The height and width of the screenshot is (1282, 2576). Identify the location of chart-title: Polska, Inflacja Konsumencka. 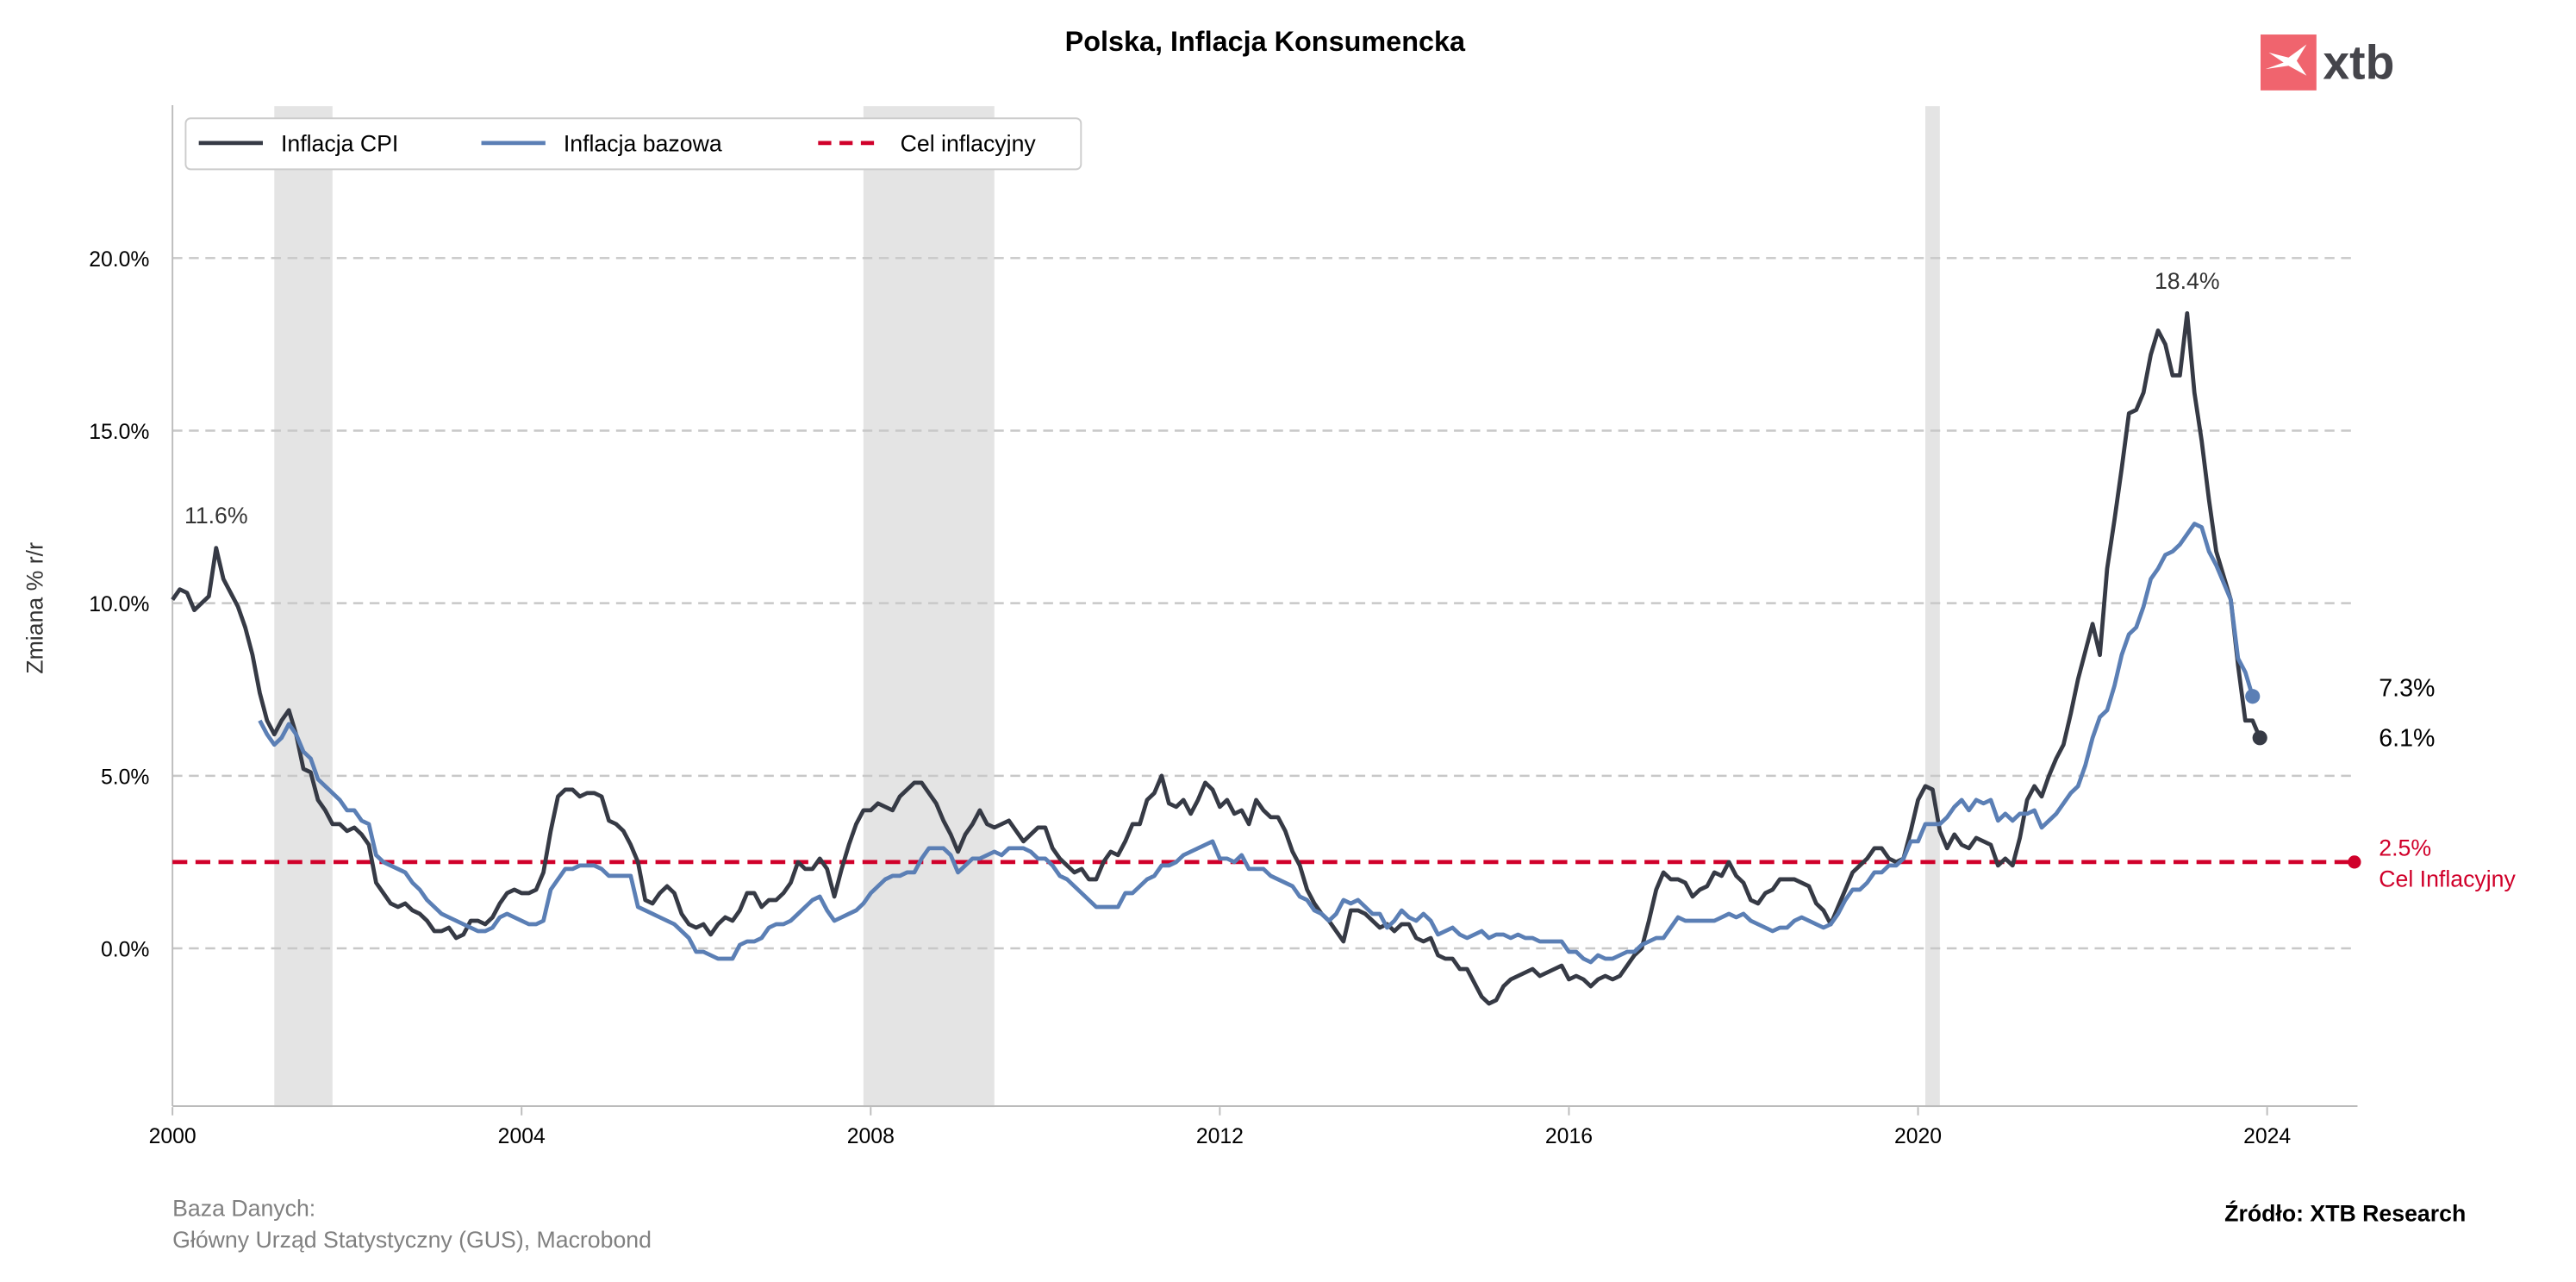
(1265, 41).